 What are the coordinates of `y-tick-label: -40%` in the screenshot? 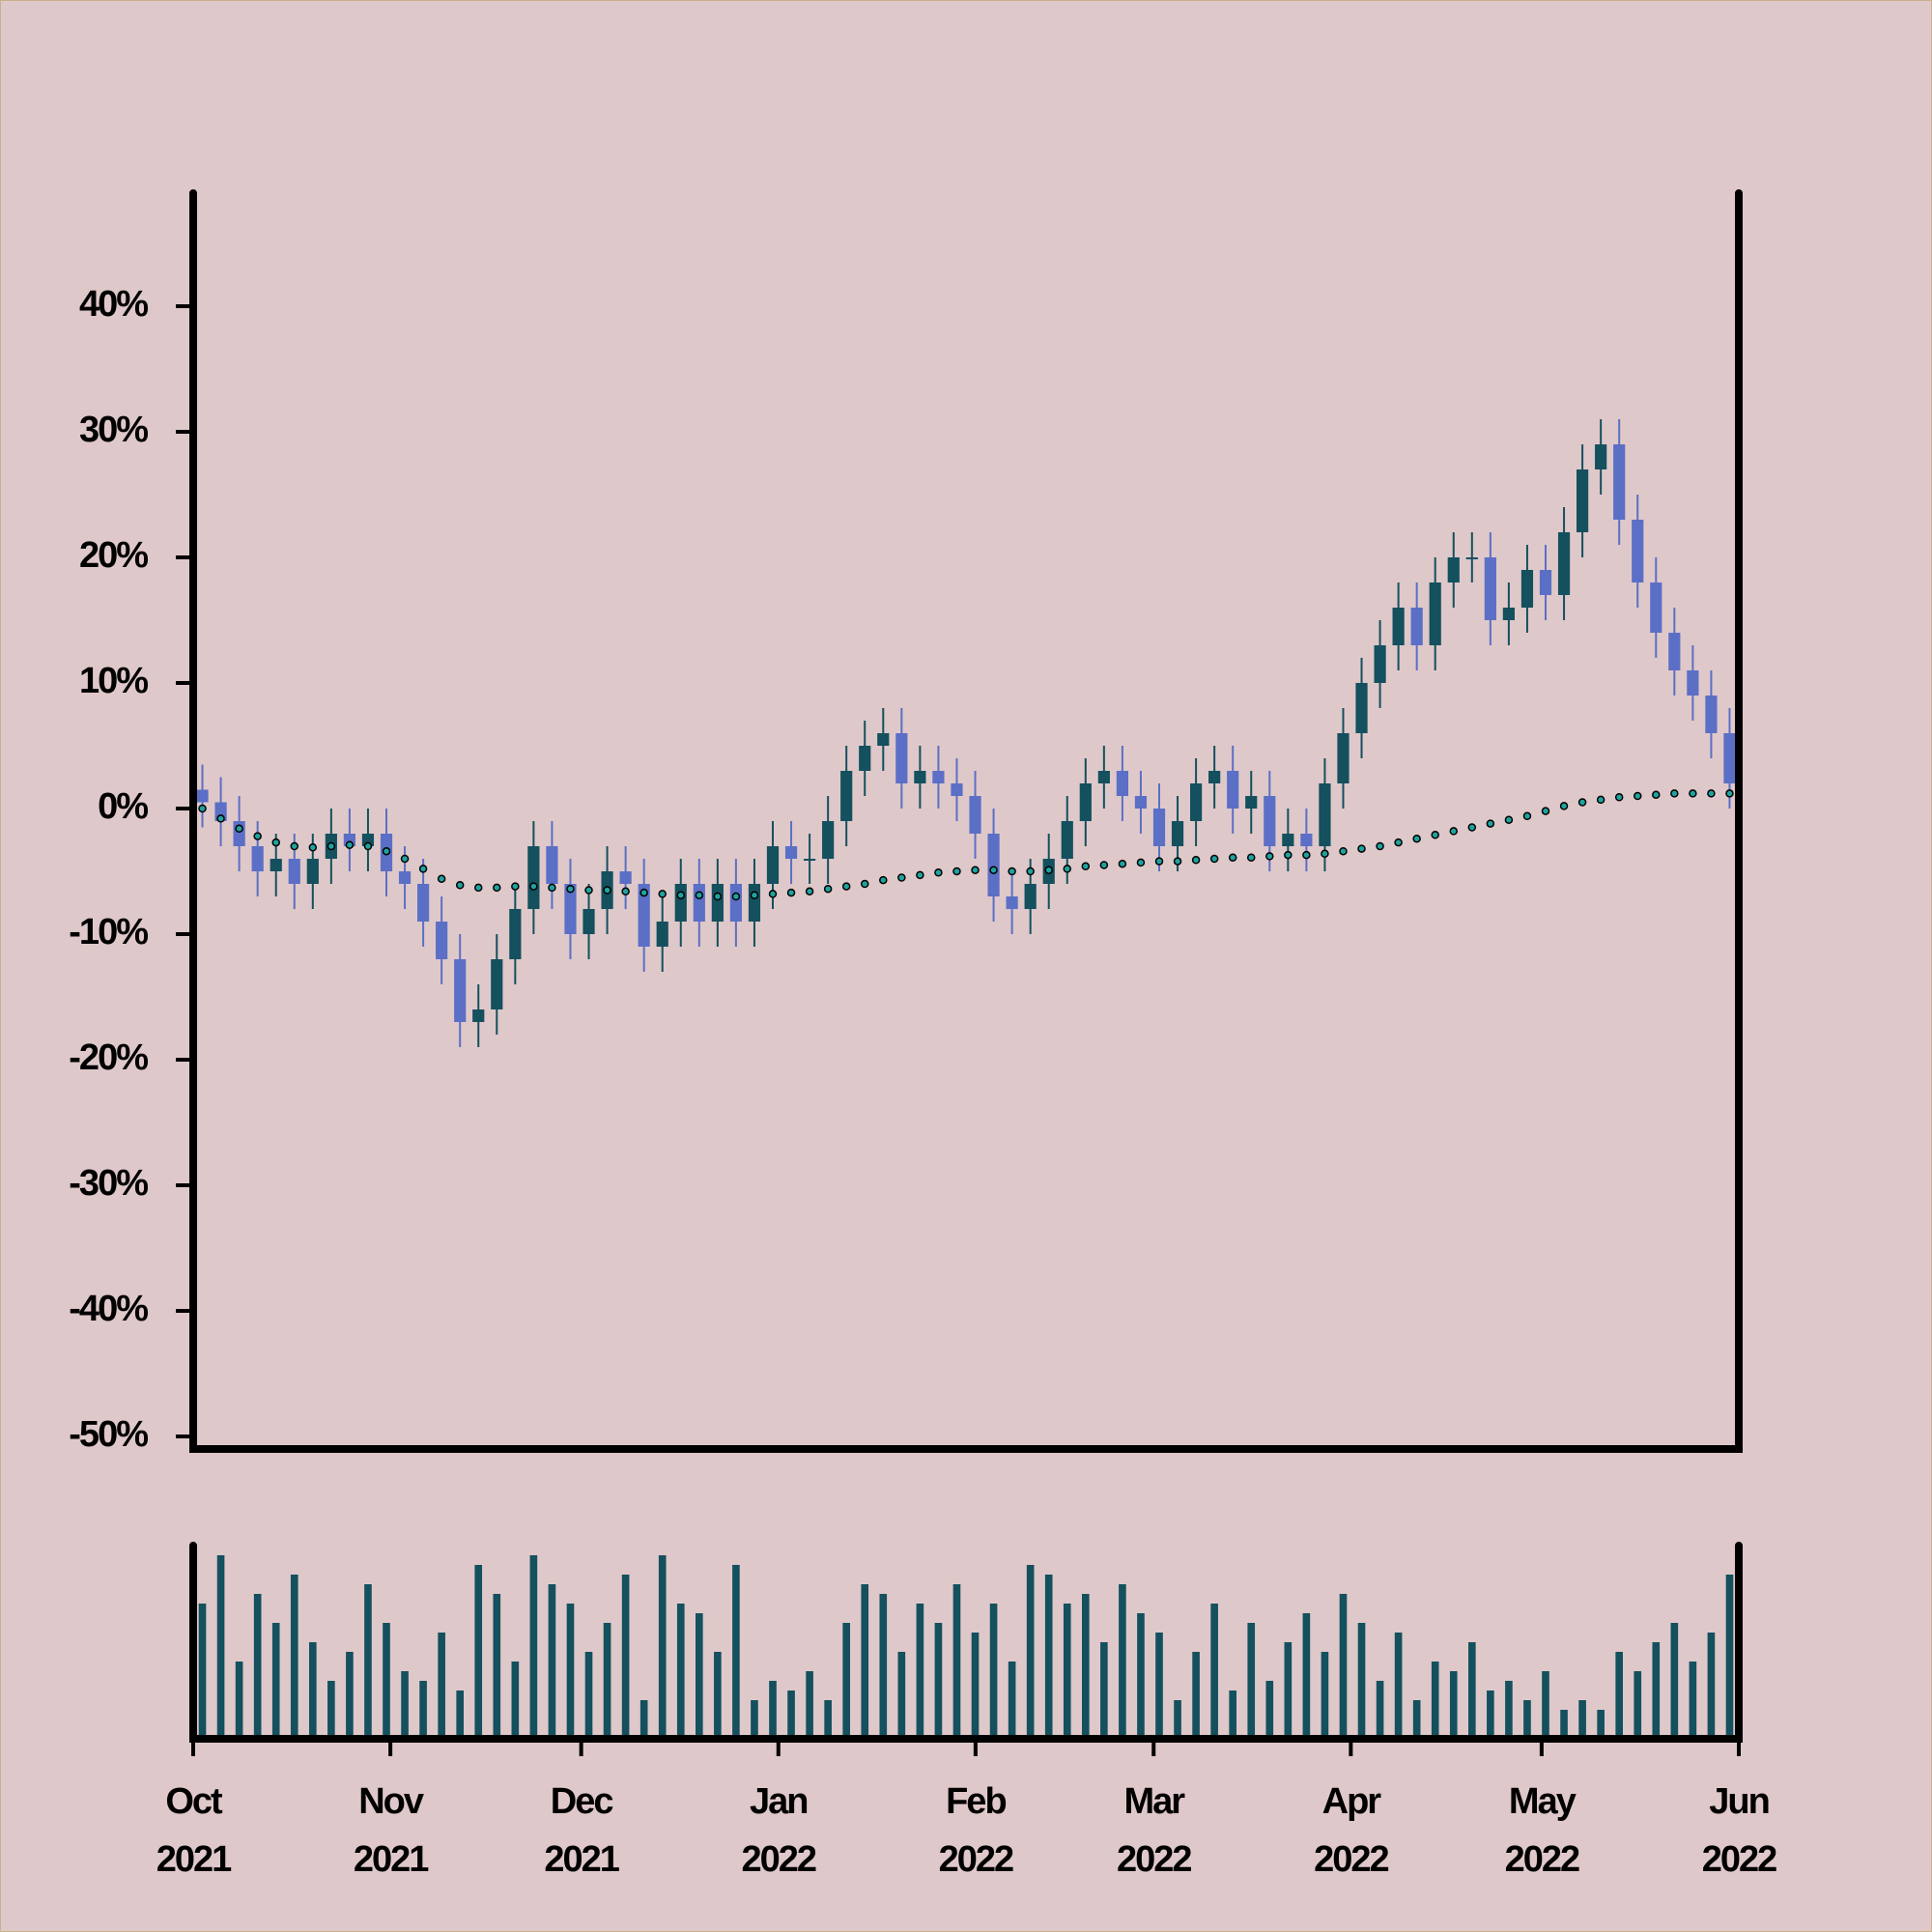 It's located at (108, 1309).